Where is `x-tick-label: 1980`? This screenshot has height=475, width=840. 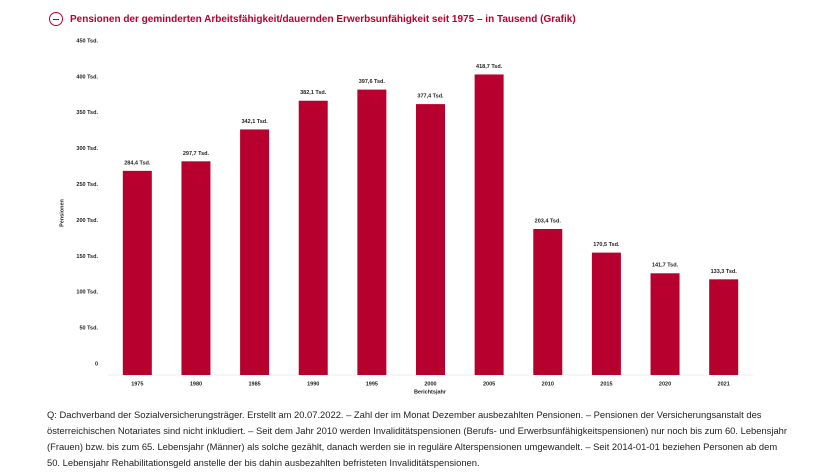
x-tick-label: 1980 is located at coordinates (196, 384).